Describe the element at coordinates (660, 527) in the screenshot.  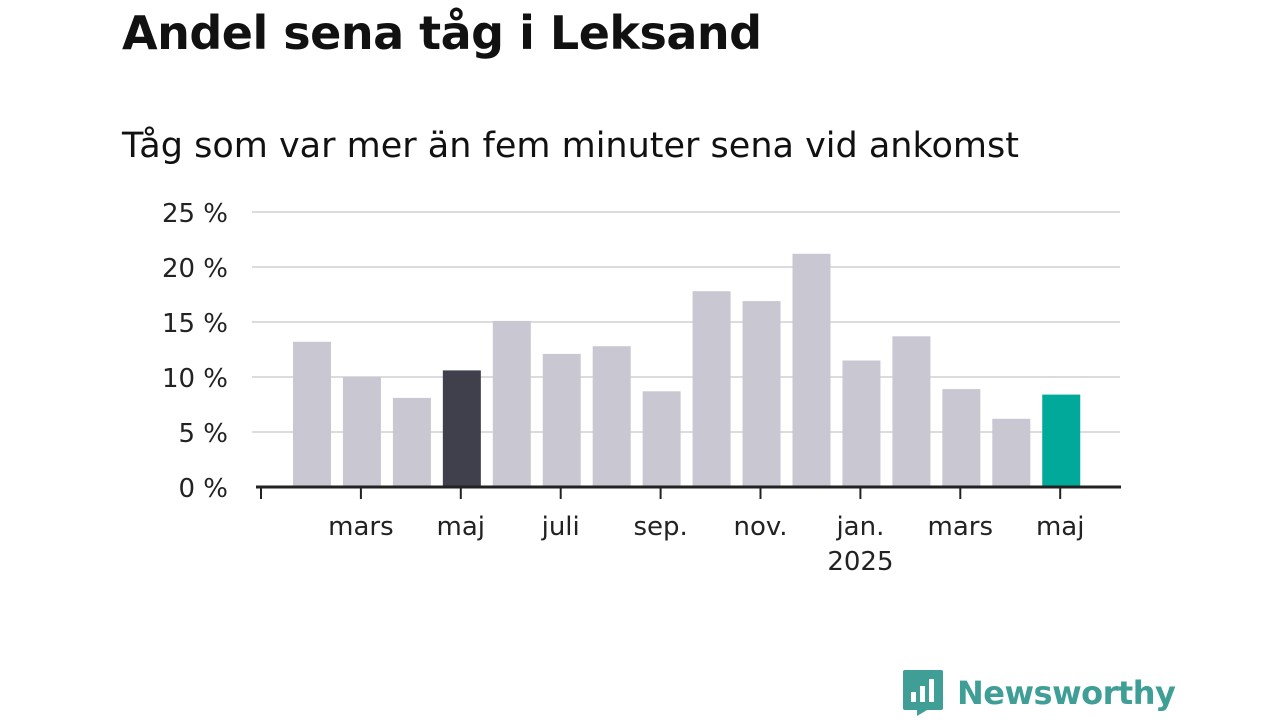
I see `x-tick-label: sep.` at that location.